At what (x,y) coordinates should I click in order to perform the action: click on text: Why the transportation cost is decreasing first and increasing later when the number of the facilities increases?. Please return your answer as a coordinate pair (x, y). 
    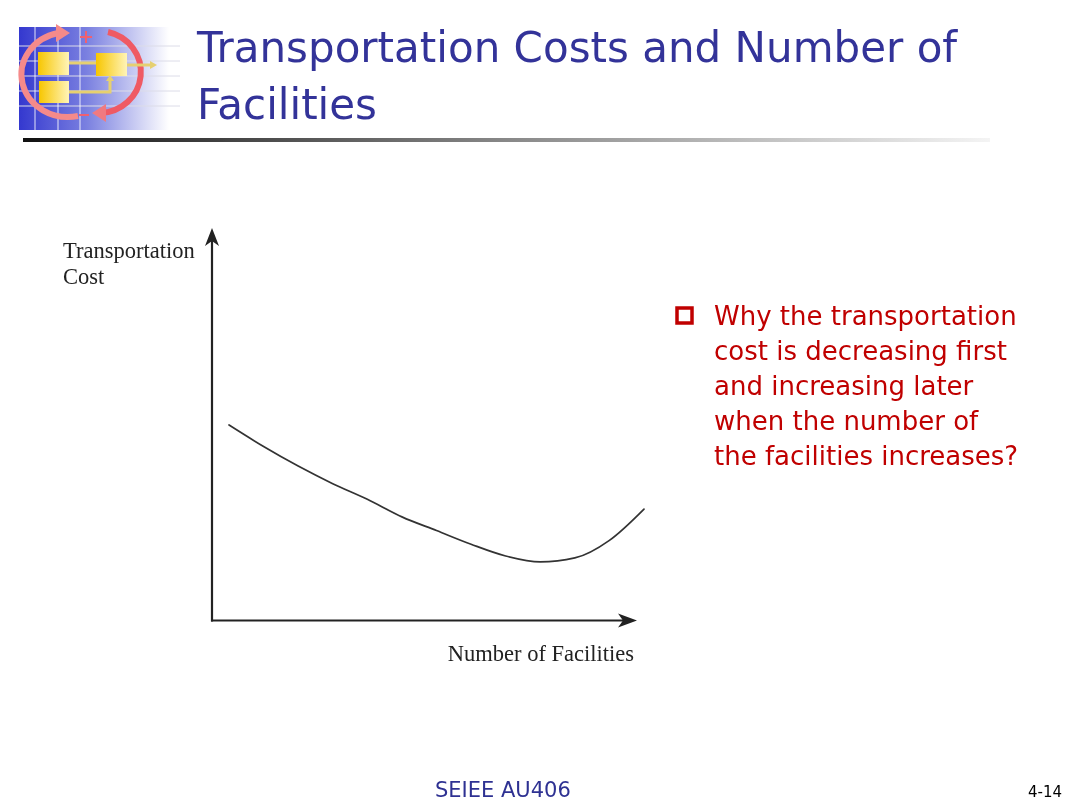
    Looking at the image, I should click on (866, 386).